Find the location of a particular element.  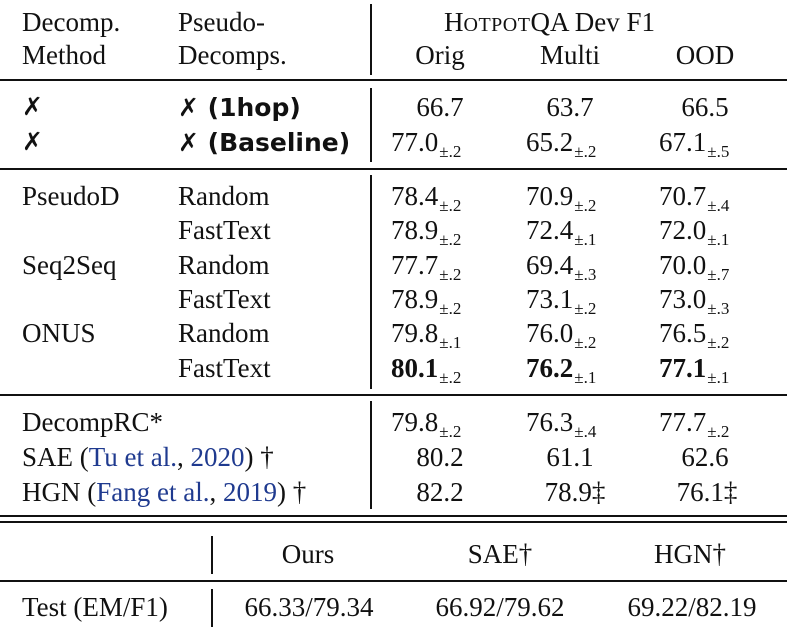

test-value-ours: 66.33/79.34 is located at coordinates (309, 607).